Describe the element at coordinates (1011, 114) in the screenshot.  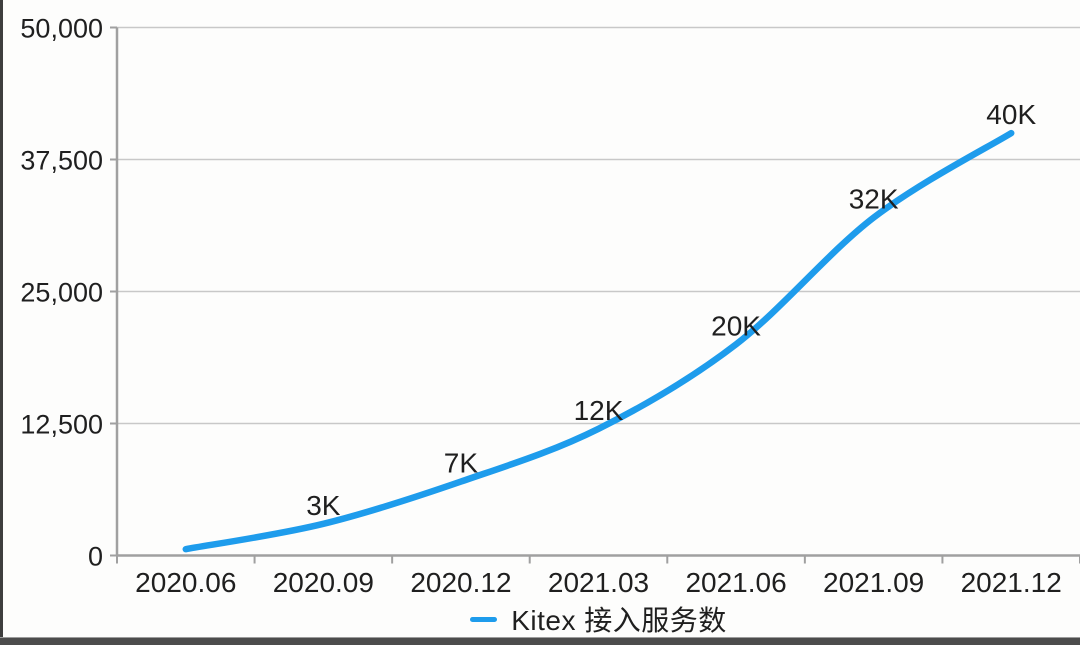
I see `data-point-label: 40K` at that location.